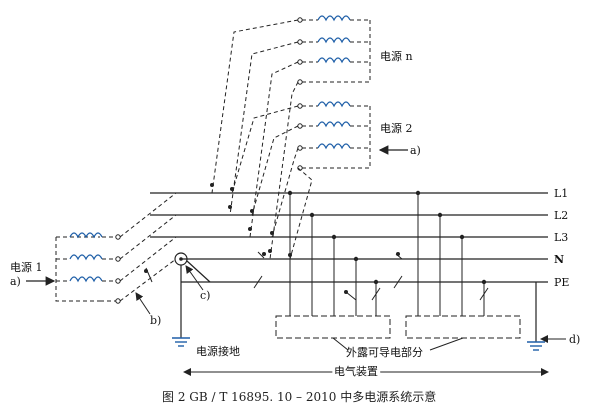  I want to click on earth-symbol-source, so click(181, 342).